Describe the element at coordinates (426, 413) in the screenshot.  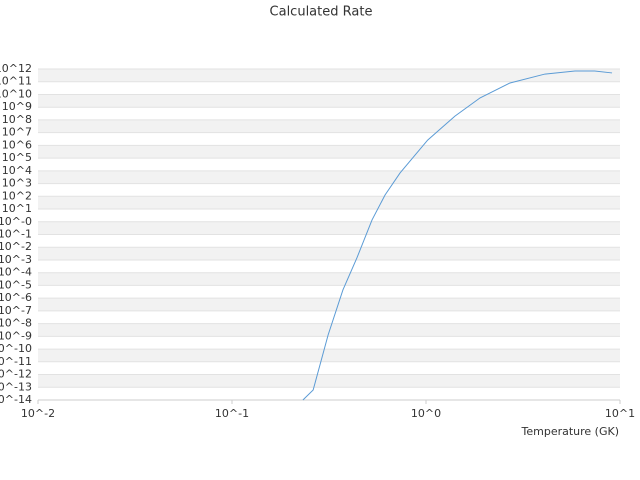
I see `x-tick-label: 10^0` at that location.